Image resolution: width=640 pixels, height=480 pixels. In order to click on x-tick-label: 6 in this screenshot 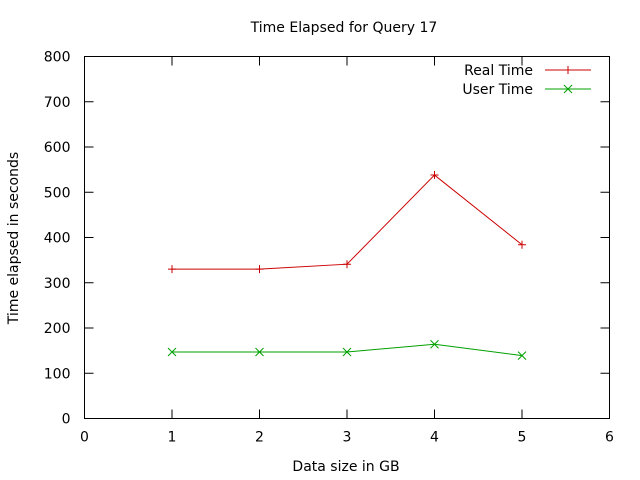, I will do `click(609, 438)`.